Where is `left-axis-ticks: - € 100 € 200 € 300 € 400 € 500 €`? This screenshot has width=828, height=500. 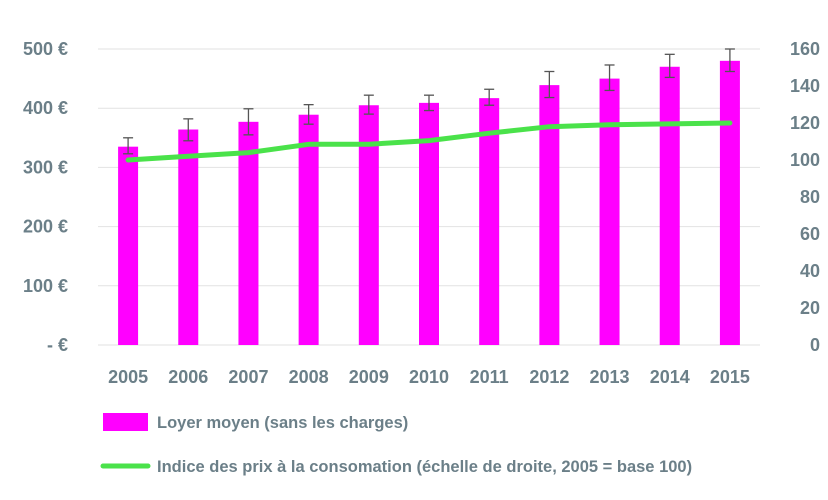 left-axis-ticks: - € 100 € 200 € 300 € 400 € 500 € is located at coordinates (45, 197).